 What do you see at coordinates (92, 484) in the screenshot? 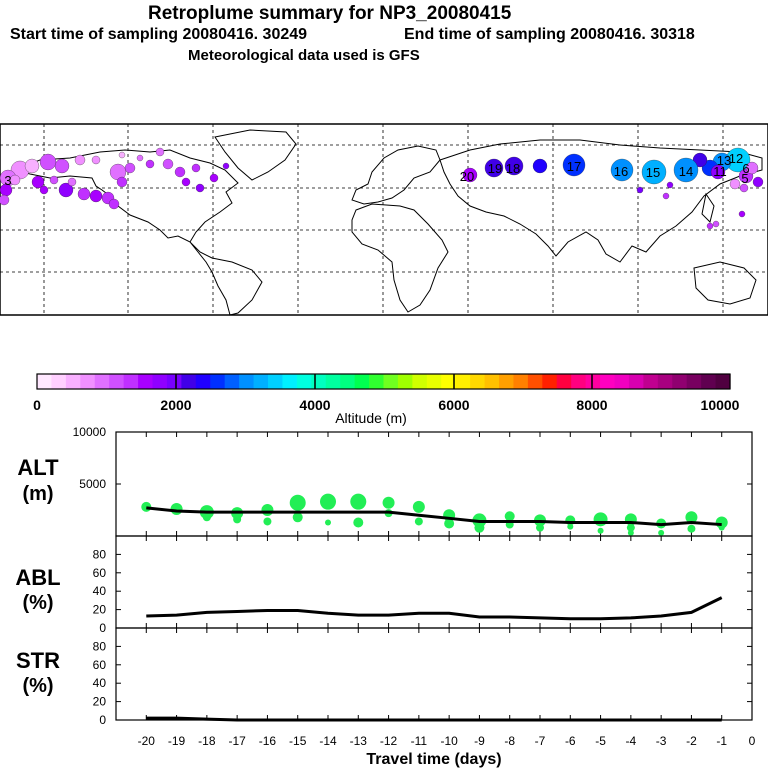
I see `y-tick-label: 5000` at bounding box center [92, 484].